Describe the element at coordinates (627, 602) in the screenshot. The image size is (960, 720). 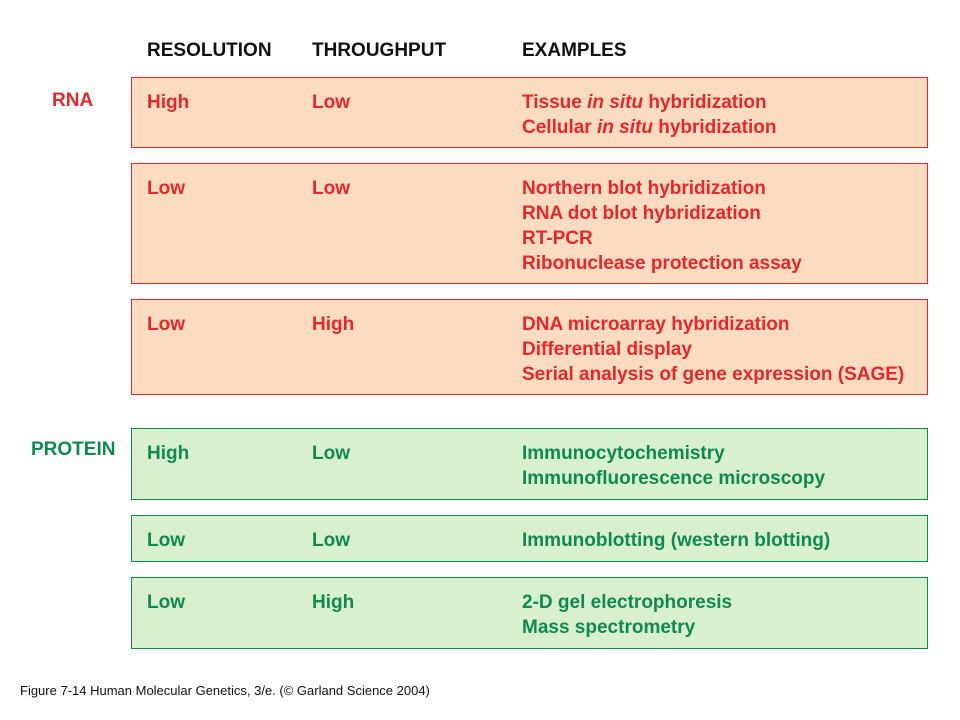
I see `example-item: 2-D gel electrophoresis` at that location.